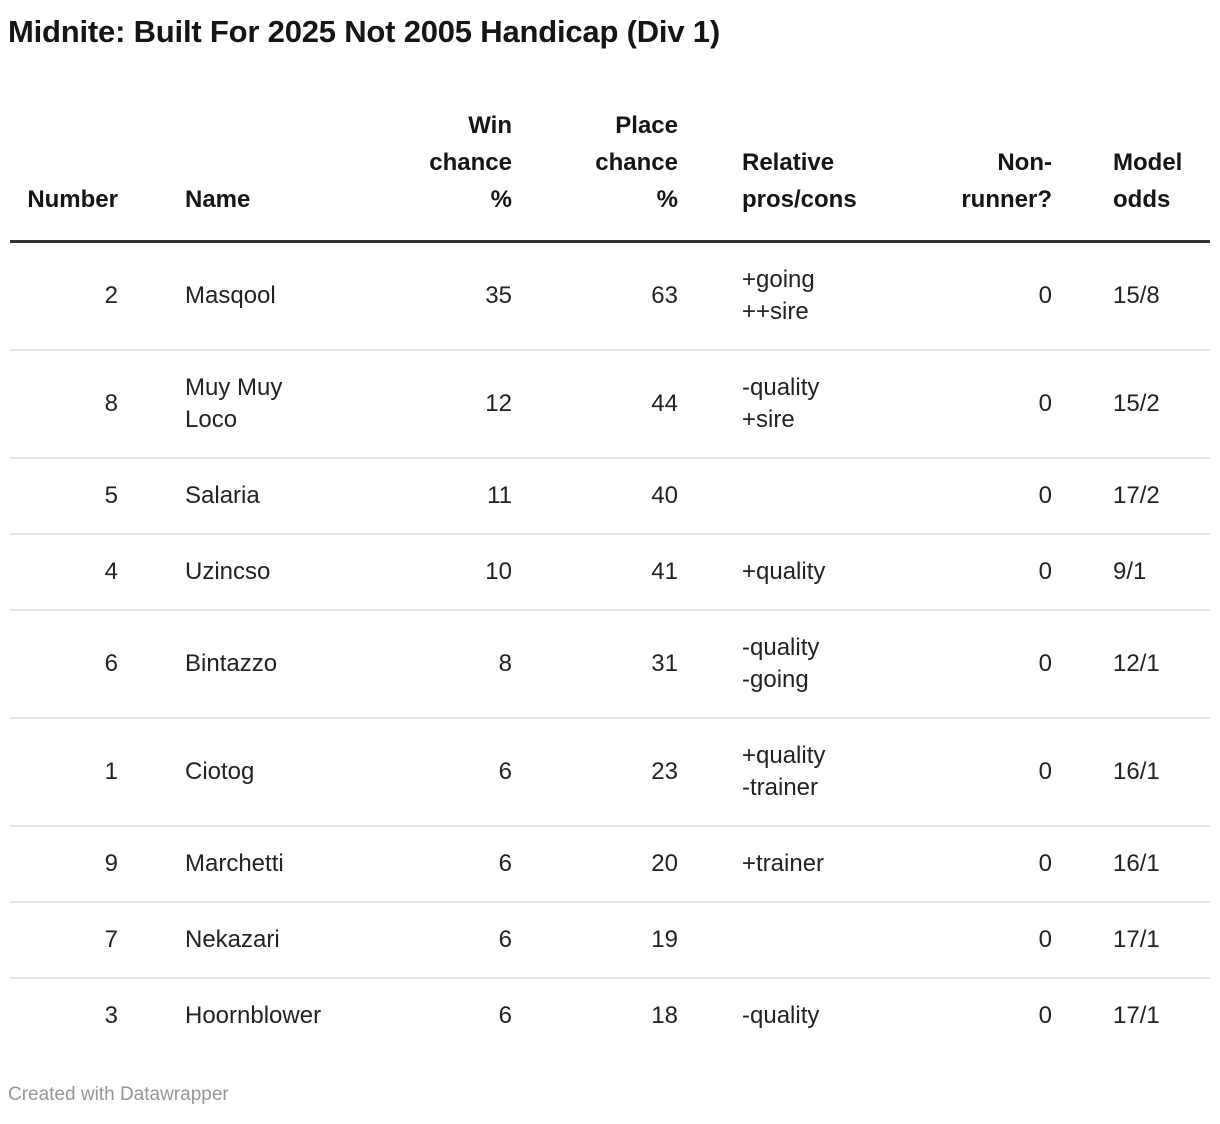 The width and height of the screenshot is (1220, 1124). I want to click on column-header-pros-cons: Relative pros/cons, so click(797, 147).